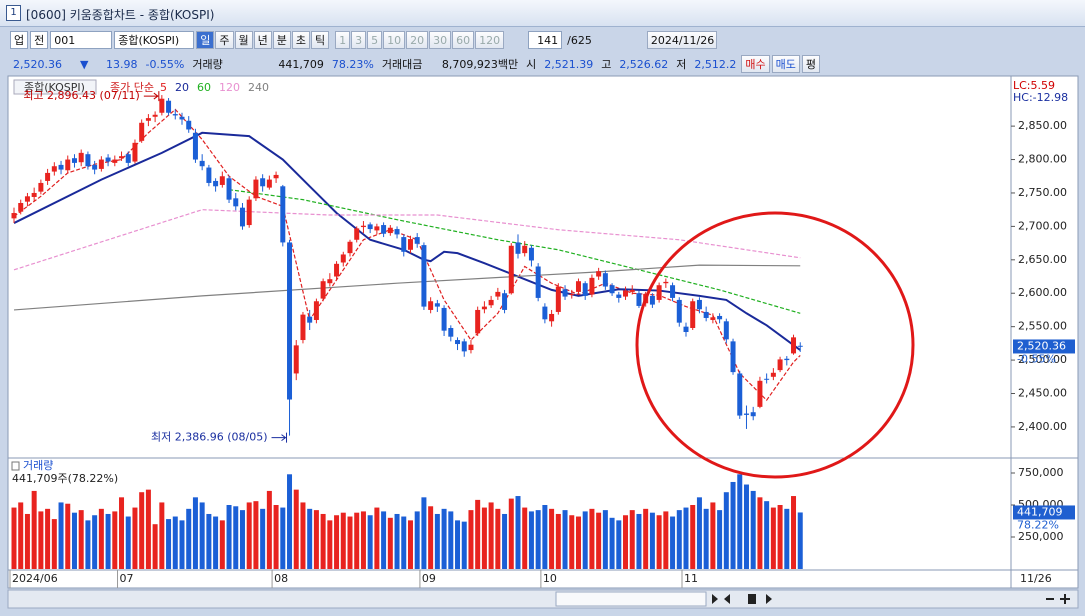 The image size is (1085, 616). I want to click on interval-button: 20, so click(417, 40).